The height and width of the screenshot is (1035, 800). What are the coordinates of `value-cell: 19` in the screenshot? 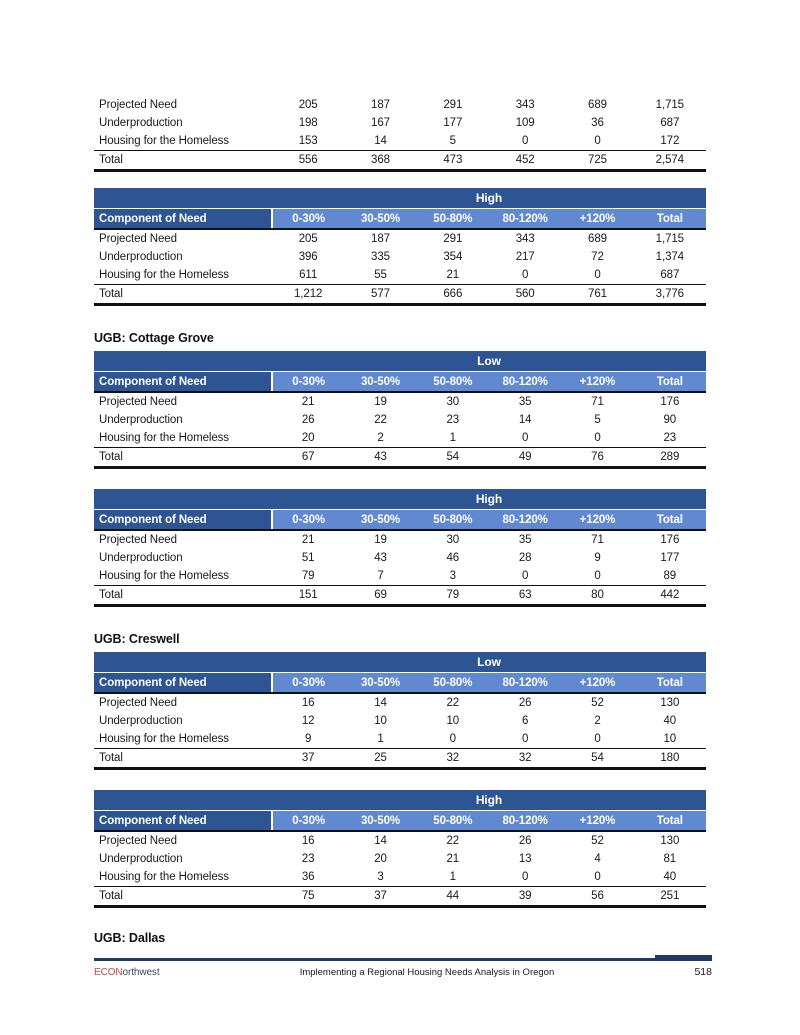 It's located at (380, 401).